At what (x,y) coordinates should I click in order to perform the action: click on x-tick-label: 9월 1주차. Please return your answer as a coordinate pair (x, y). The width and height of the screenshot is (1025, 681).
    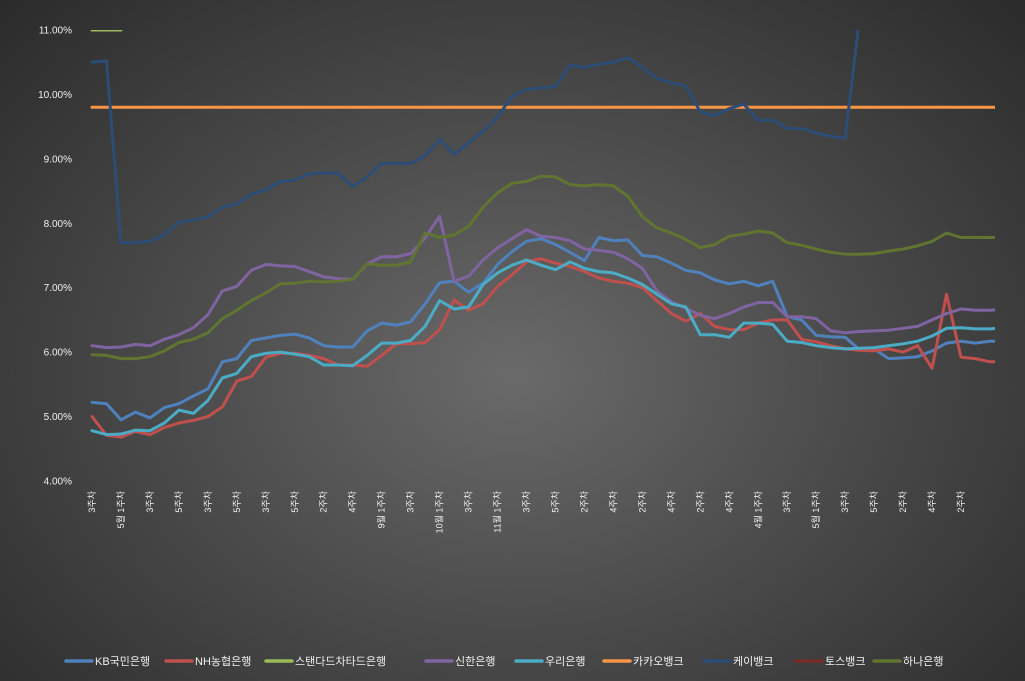
    Looking at the image, I should click on (381, 509).